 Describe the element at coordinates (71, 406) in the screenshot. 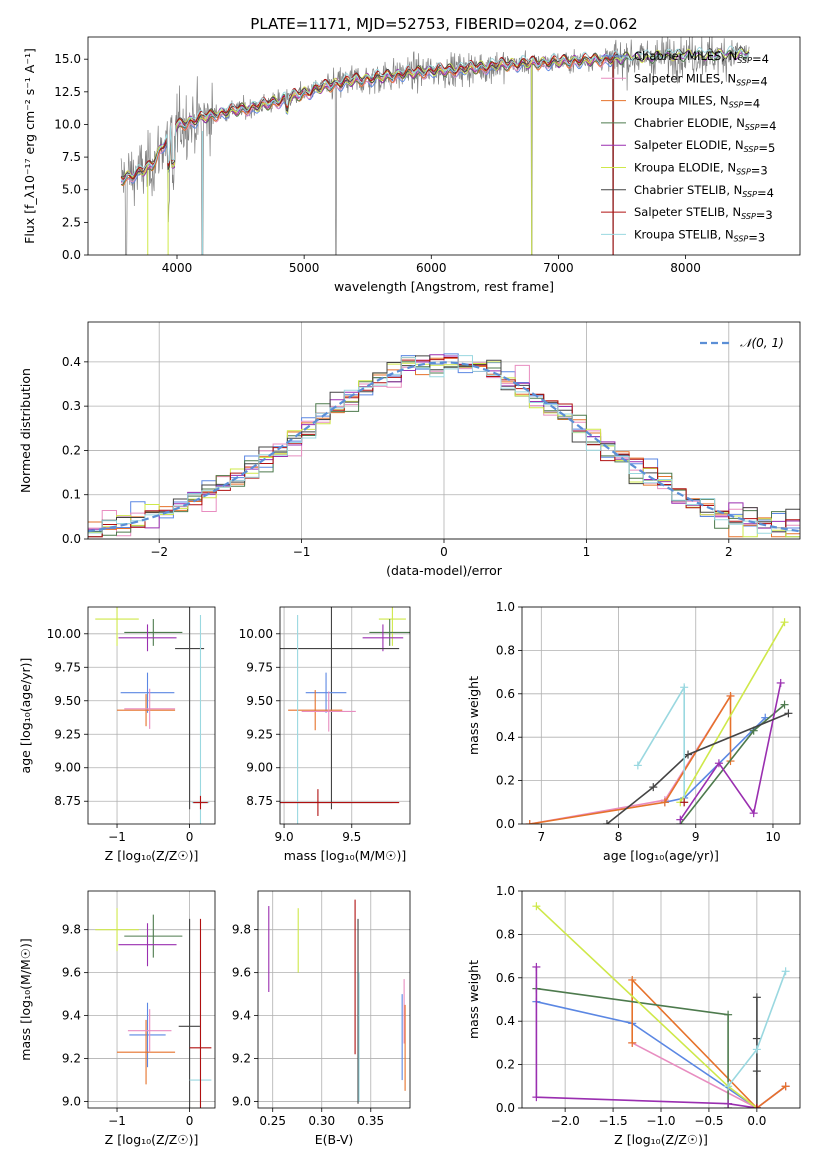

I see `y-tick-label: 0.3` at that location.